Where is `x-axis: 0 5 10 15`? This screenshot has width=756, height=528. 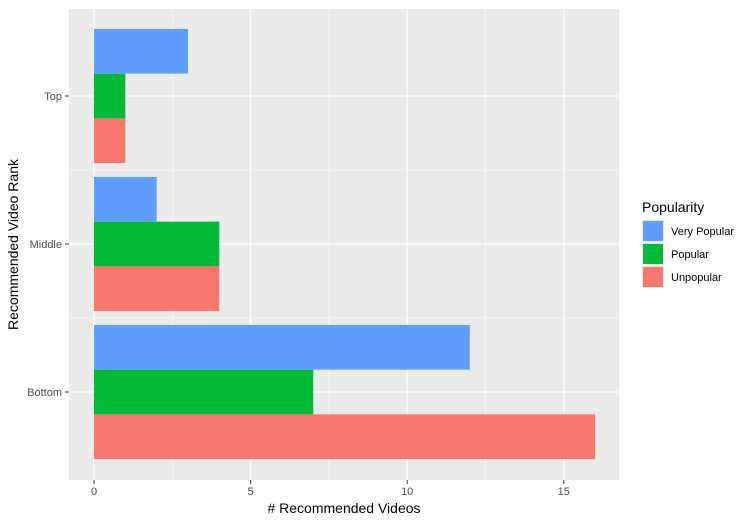
x-axis: 0 5 10 15 is located at coordinates (330, 489).